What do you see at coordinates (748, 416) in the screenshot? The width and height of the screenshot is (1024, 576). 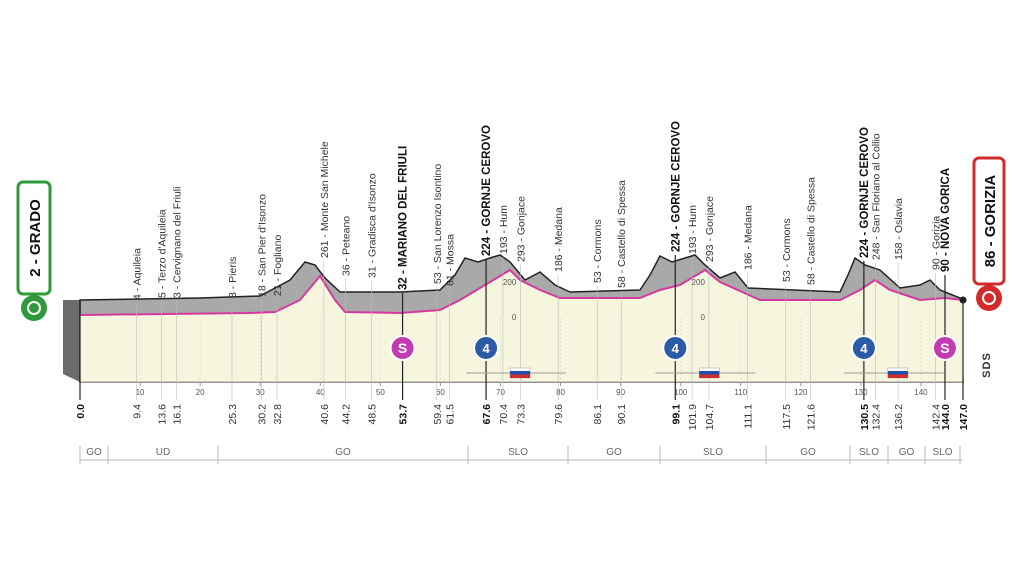 I see `waypoint-km: 111.1` at bounding box center [748, 416].